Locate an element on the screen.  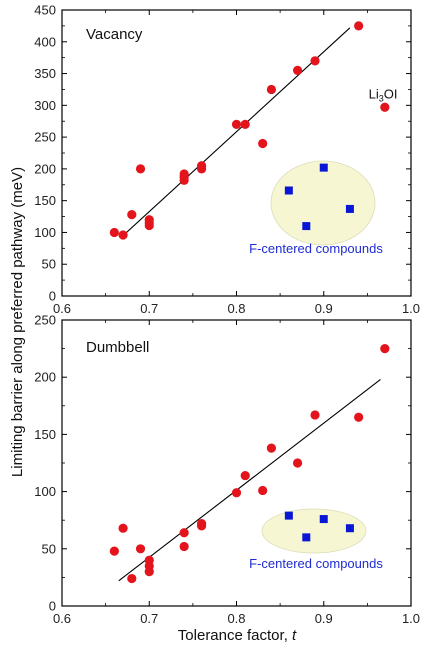
point-annotation: Li3OI is located at coordinates (383, 94).